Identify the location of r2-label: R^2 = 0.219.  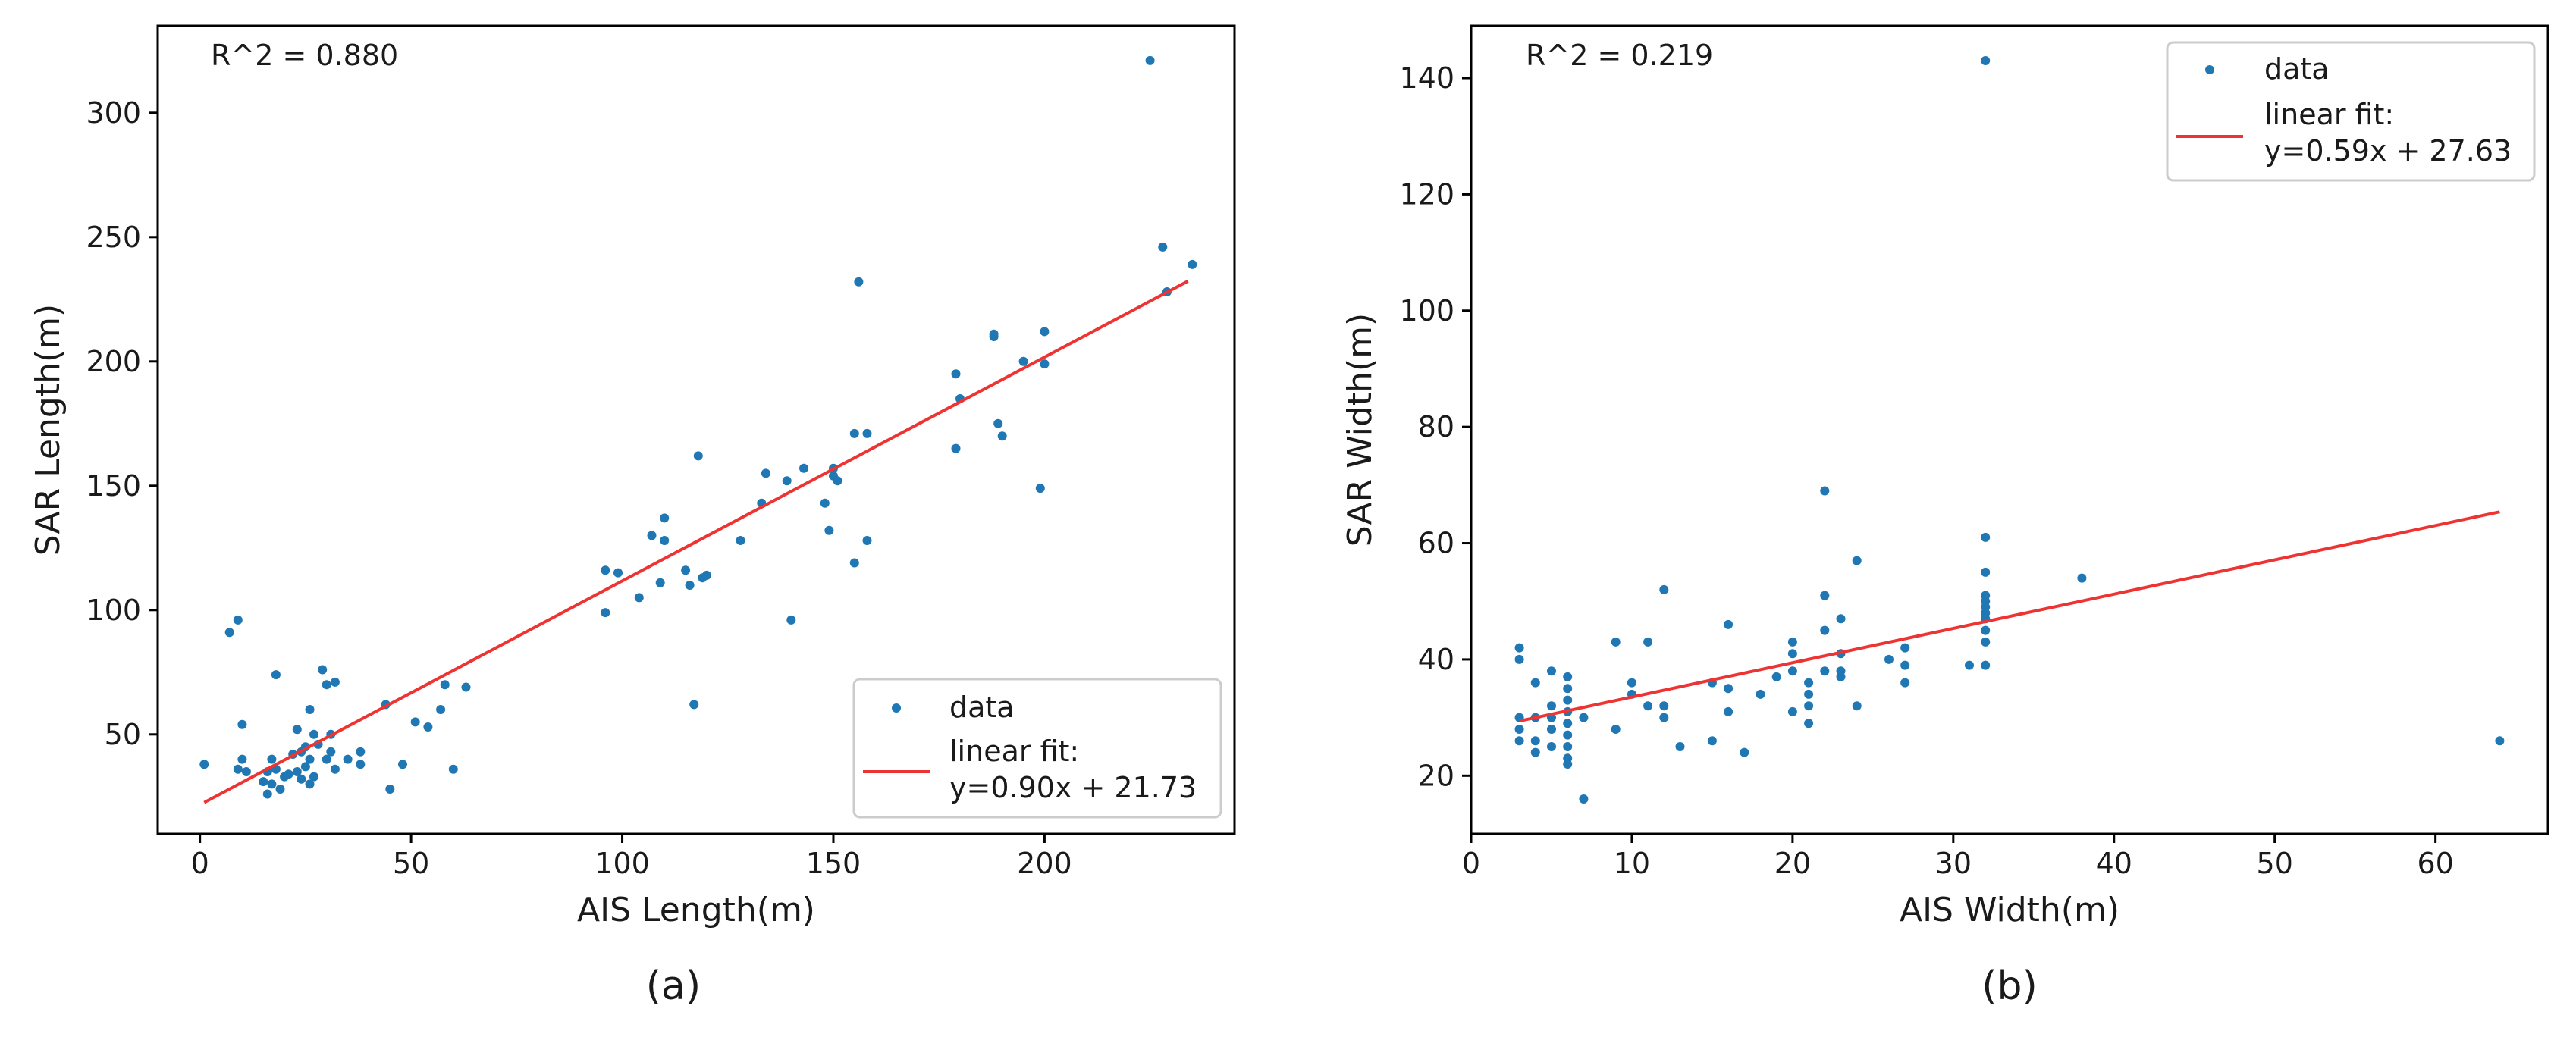
(1619, 56).